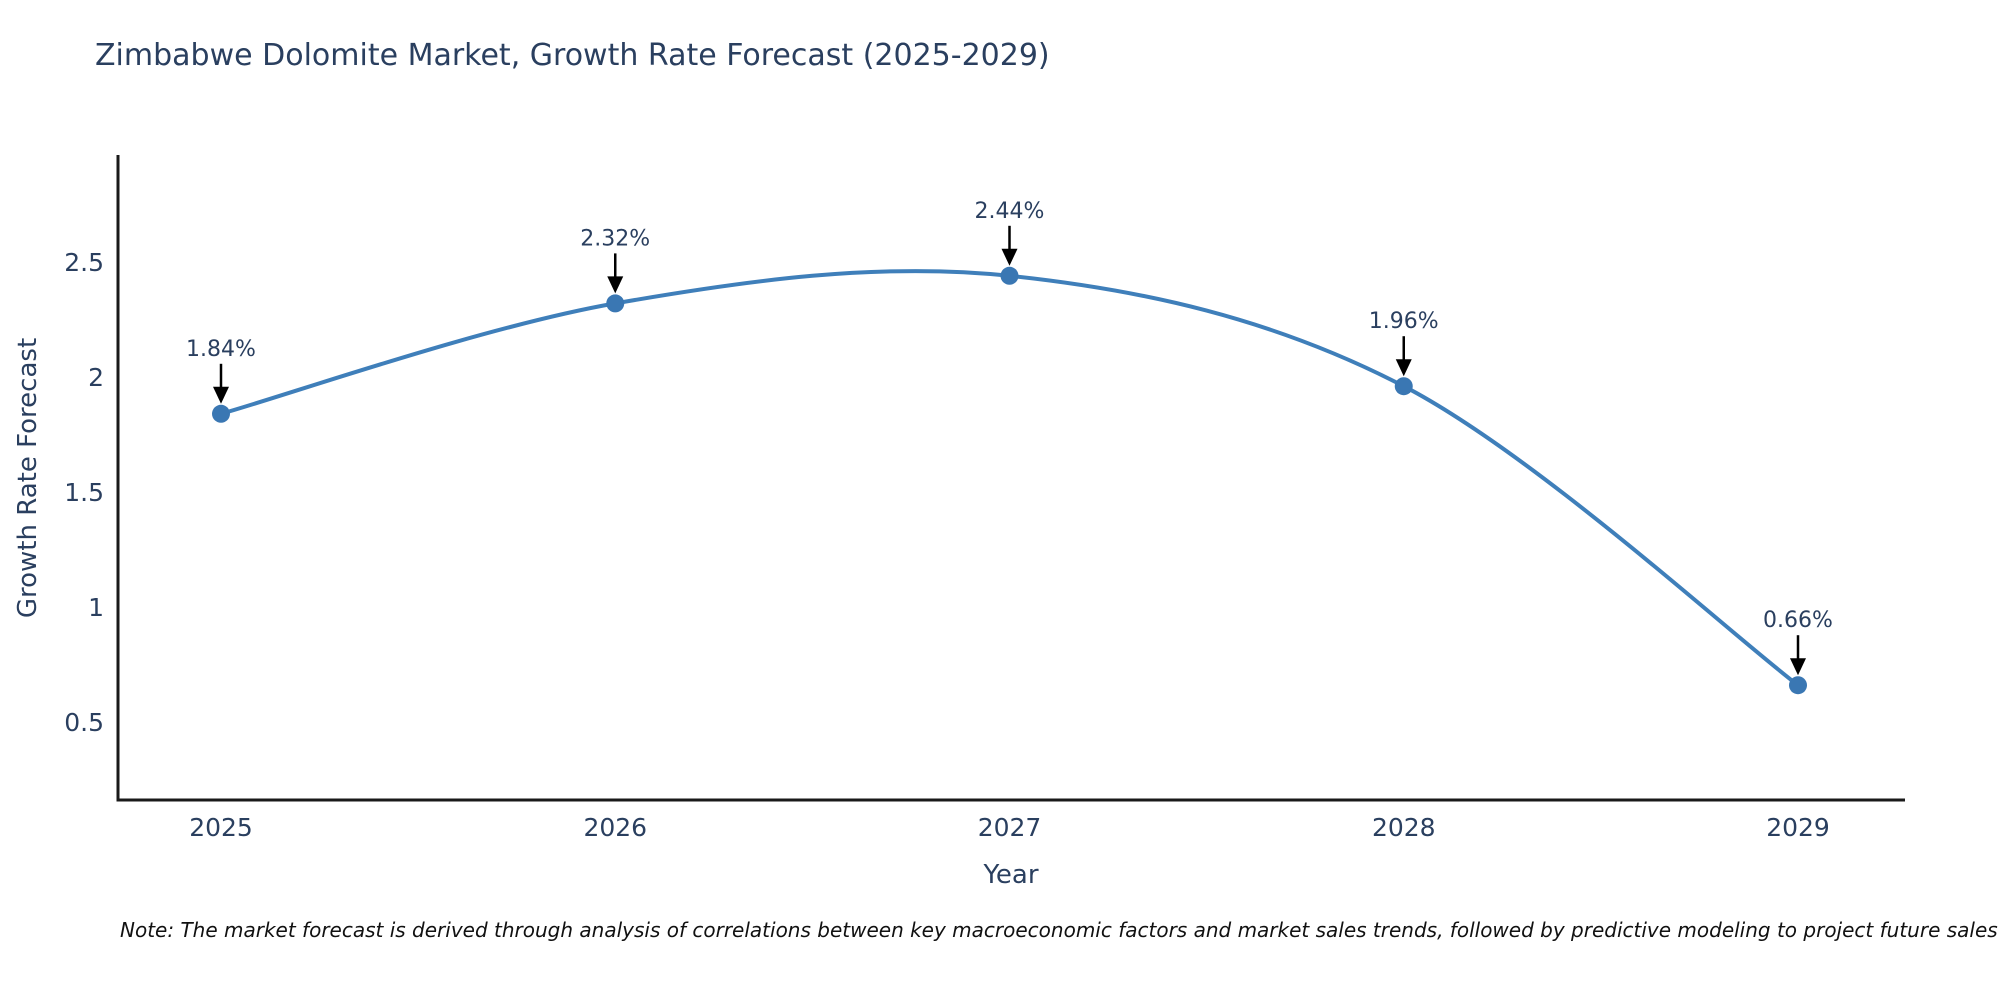 The width and height of the screenshot is (2000, 1000). I want to click on point-annotation: 2.32%, so click(615, 238).